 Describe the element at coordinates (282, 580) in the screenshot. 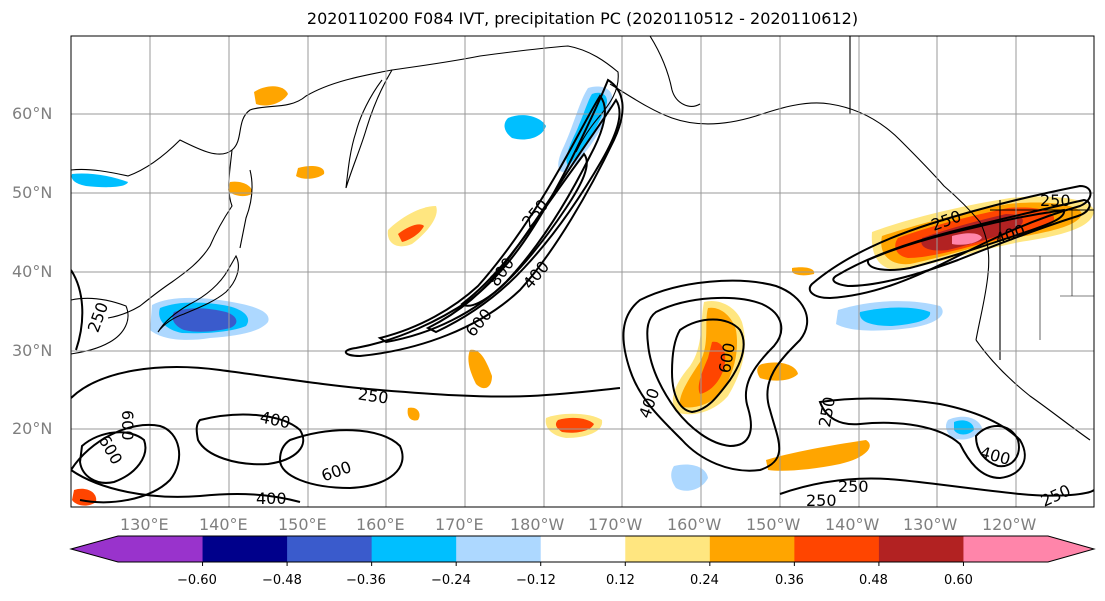

I see `colorbar-tick-label: −0.48` at that location.